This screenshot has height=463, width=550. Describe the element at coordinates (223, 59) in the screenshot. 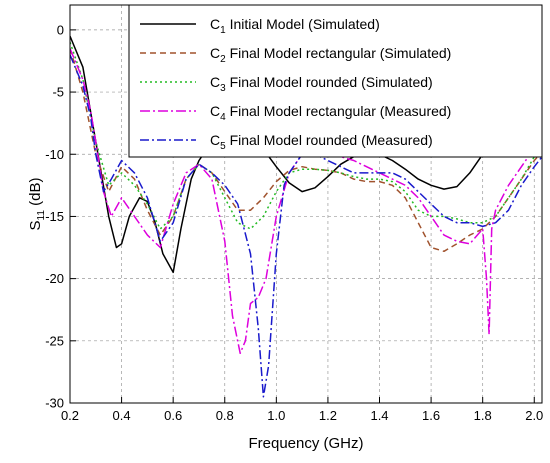

I see `legend-label-sub: 2` at that location.